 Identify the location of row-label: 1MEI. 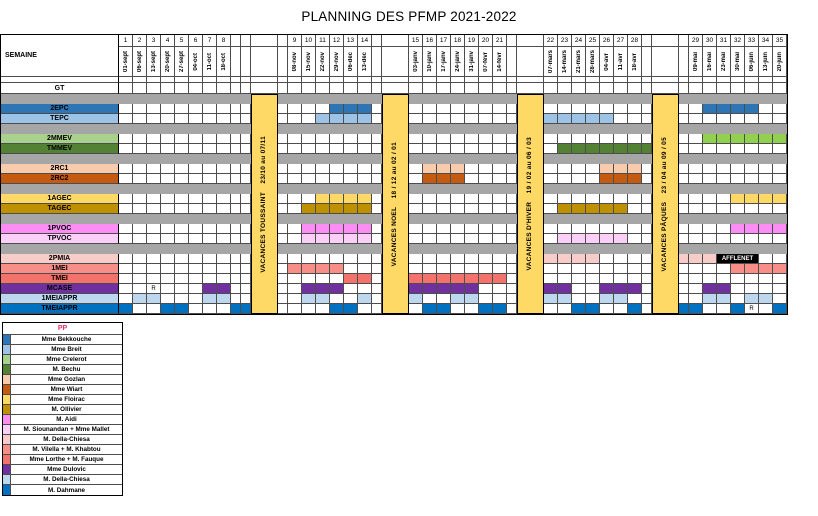
(60, 269).